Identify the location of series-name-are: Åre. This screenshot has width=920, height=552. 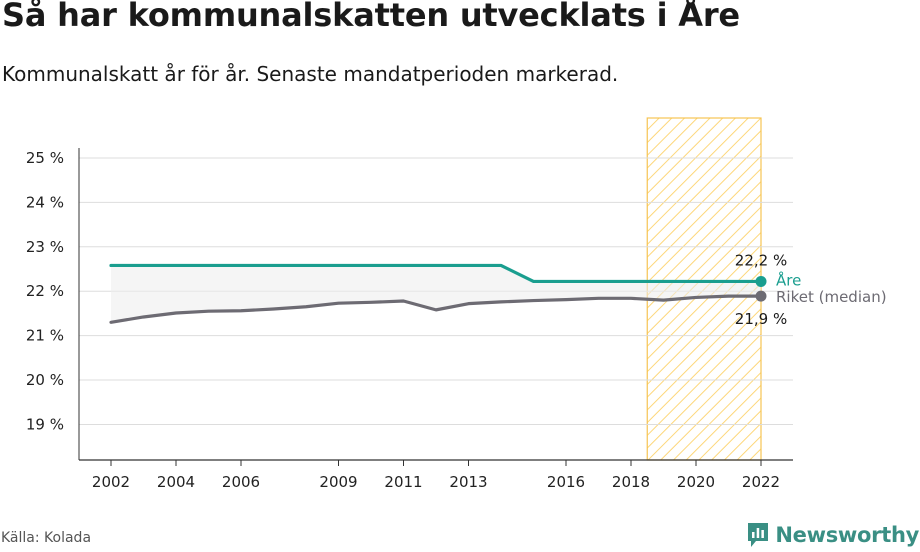
(788, 279).